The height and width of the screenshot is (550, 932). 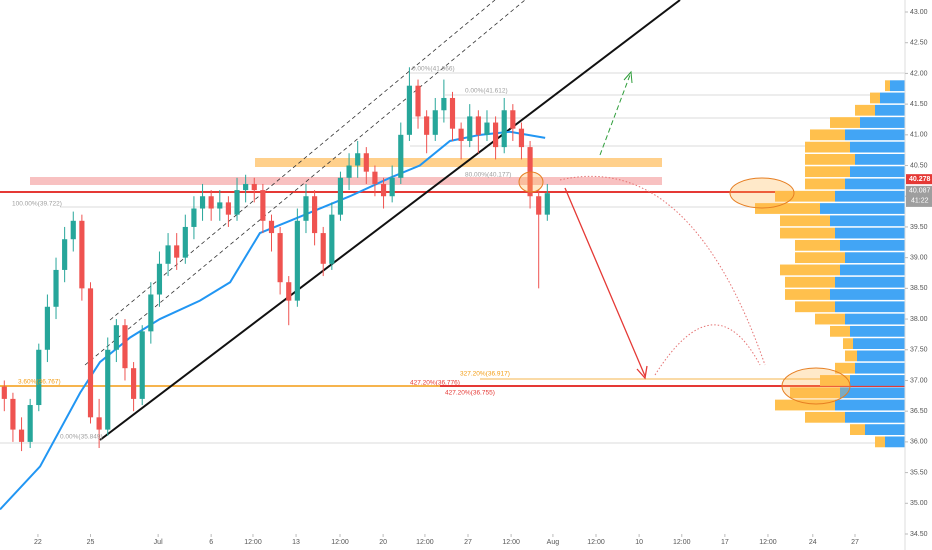 What do you see at coordinates (855, 542) in the screenshot?
I see `x-tick-label: 27` at bounding box center [855, 542].